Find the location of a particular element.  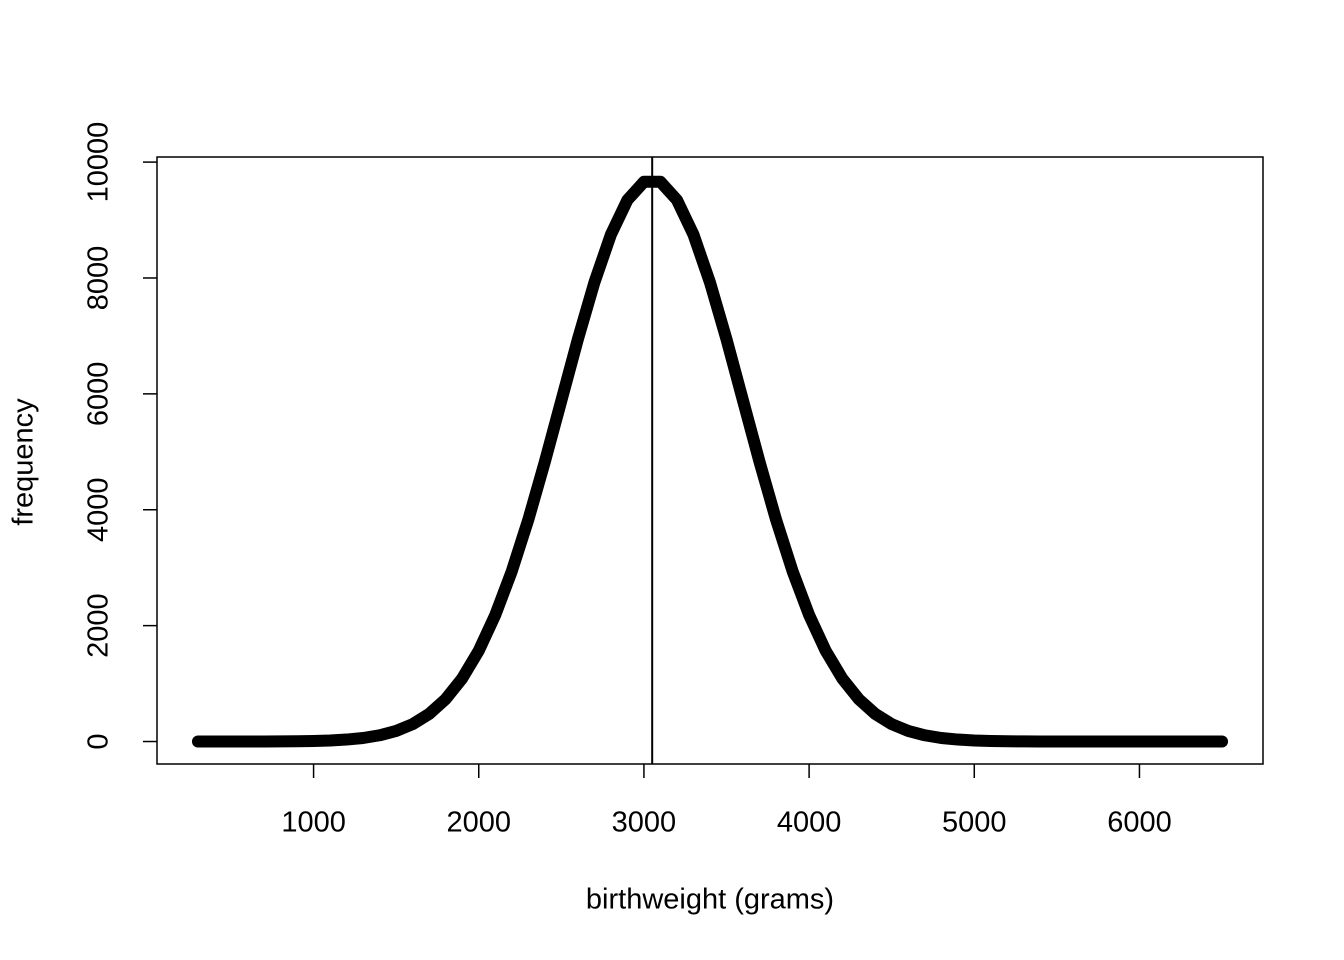

x-axis-label: birthweight (grams) is located at coordinates (710, 900).